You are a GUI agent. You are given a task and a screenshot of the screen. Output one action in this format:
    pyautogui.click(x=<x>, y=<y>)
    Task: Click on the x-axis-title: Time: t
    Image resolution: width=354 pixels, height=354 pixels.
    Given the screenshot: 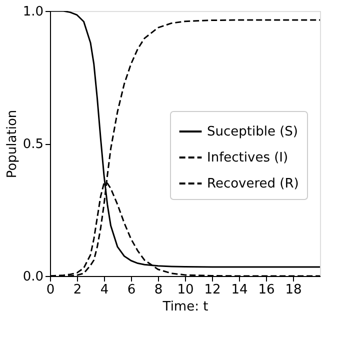 What is the action you would take?
    pyautogui.click(x=185, y=307)
    